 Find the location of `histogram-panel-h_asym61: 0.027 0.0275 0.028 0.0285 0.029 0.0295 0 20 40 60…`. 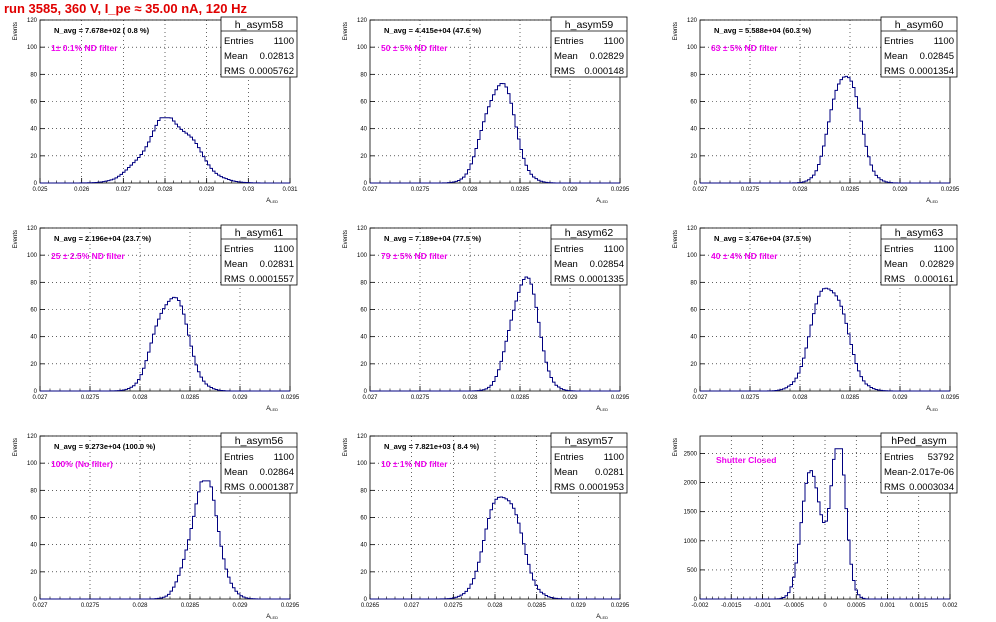

histogram-panel-h_asym61: 0.027 0.0275 0.028 0.0285 0.029 0.0295 0 20 40 60… is located at coordinates (156, 318).